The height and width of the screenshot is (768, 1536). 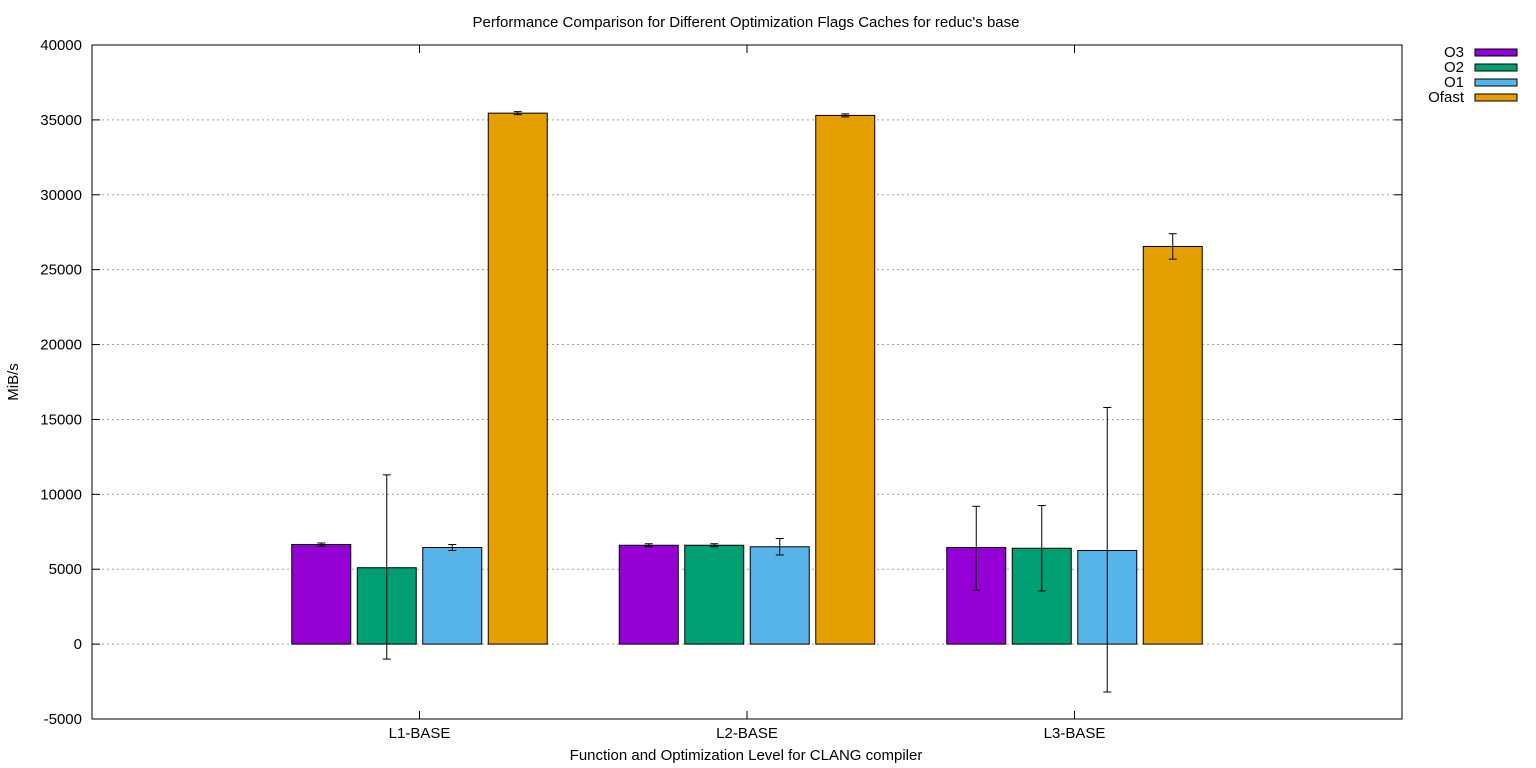 I want to click on error-bar-Ofast-L3-BASE, so click(x=1172, y=246).